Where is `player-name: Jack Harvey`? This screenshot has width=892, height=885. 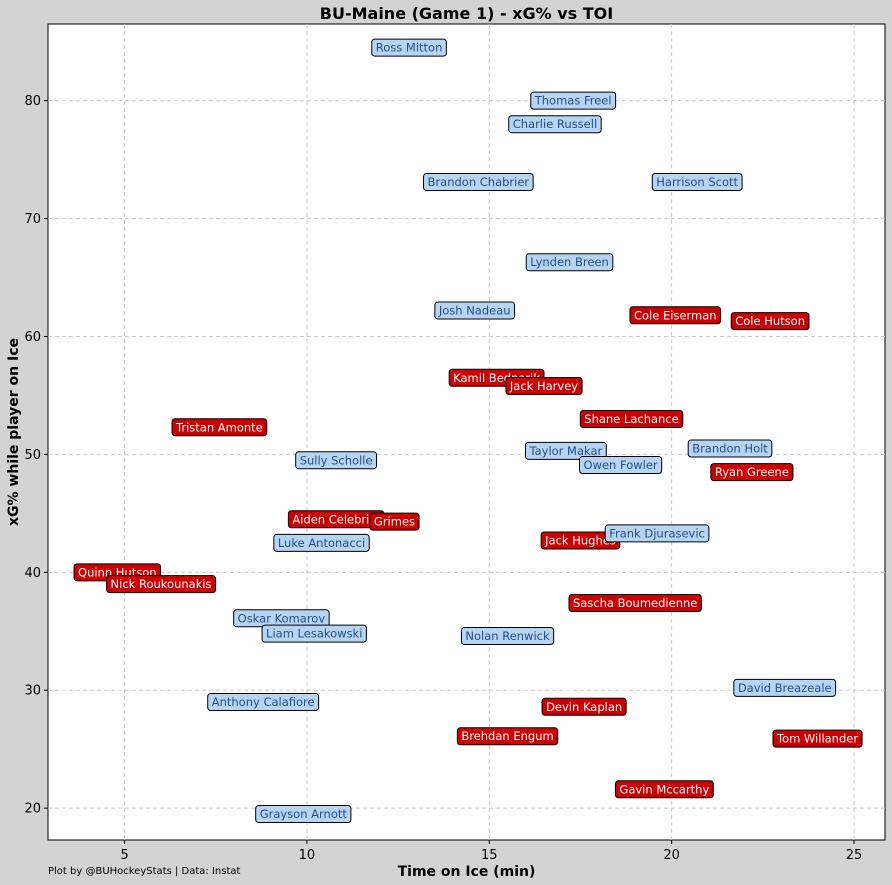 player-name: Jack Harvey is located at coordinates (543, 386).